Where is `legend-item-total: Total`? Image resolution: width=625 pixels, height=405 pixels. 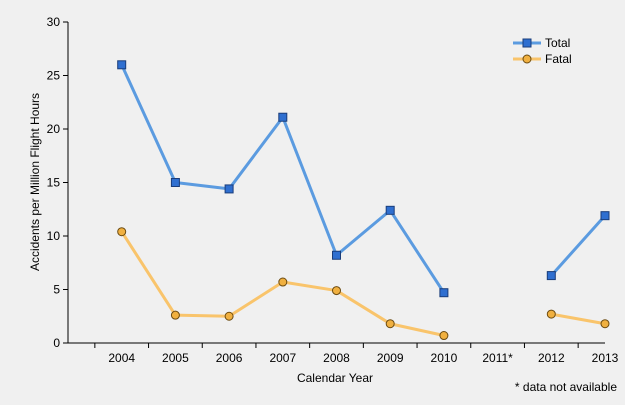 legend-item-total: Total is located at coordinates (541, 43).